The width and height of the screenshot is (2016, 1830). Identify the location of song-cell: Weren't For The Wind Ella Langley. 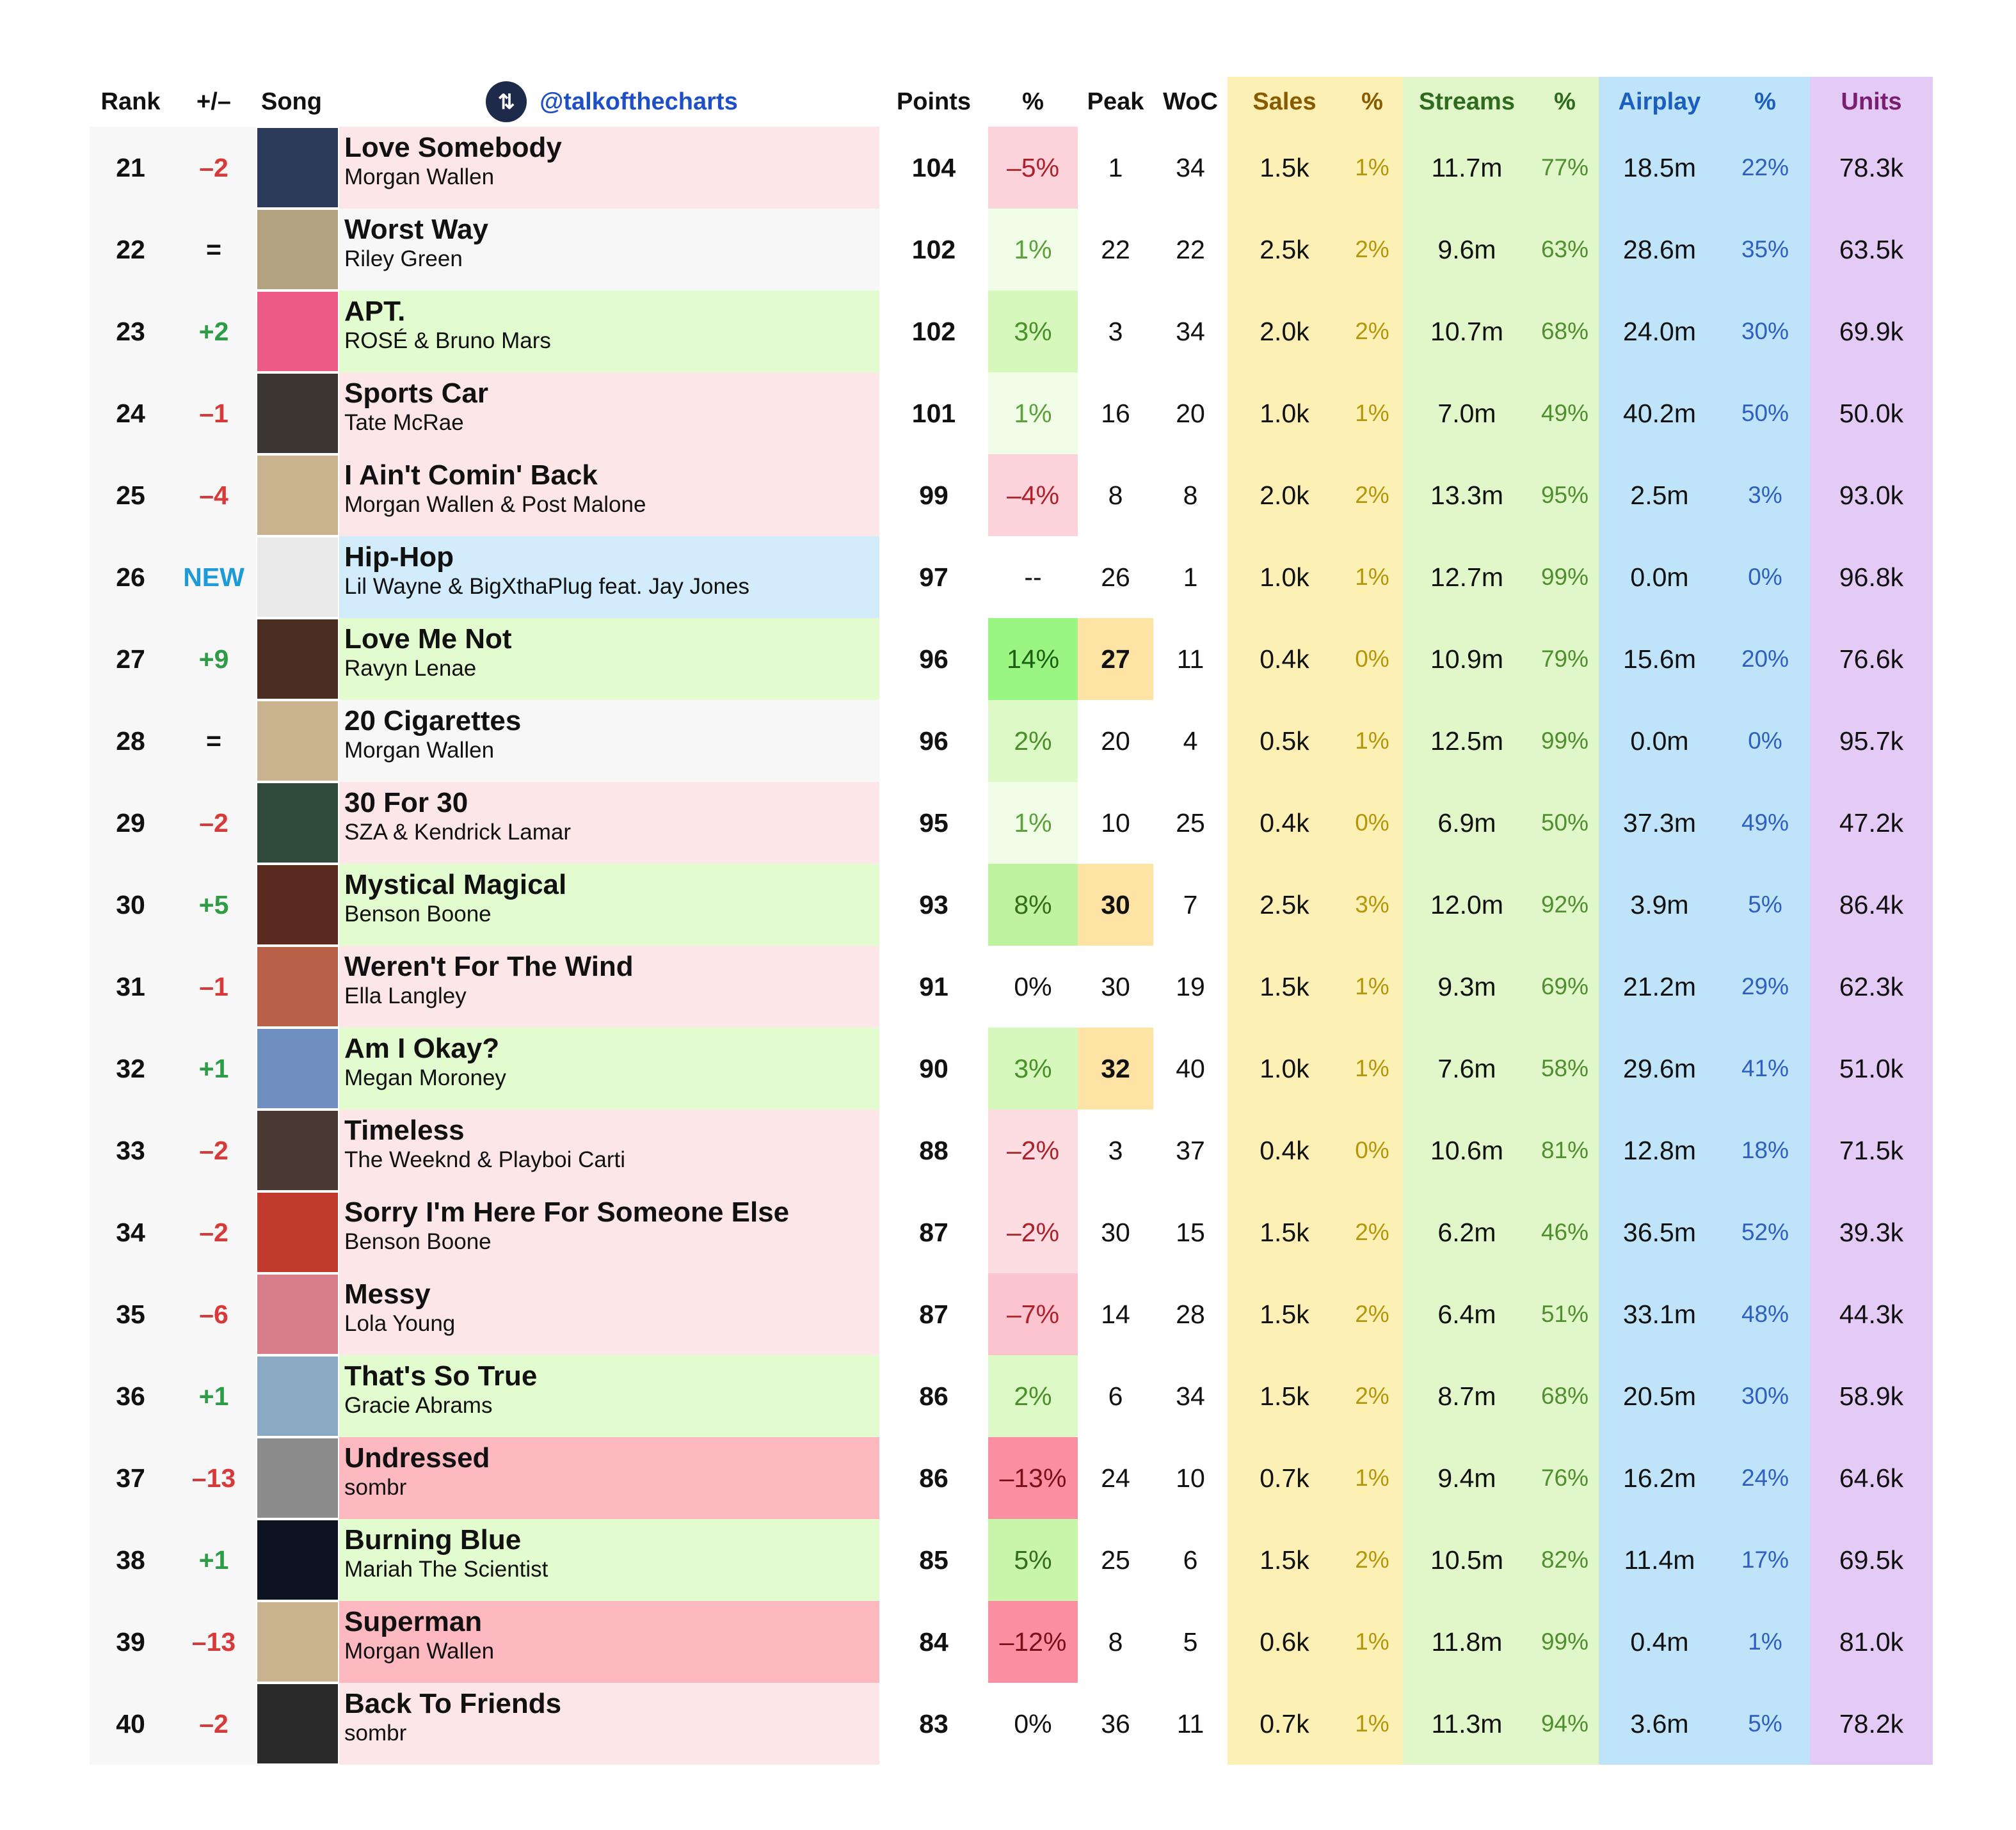
(609, 987).